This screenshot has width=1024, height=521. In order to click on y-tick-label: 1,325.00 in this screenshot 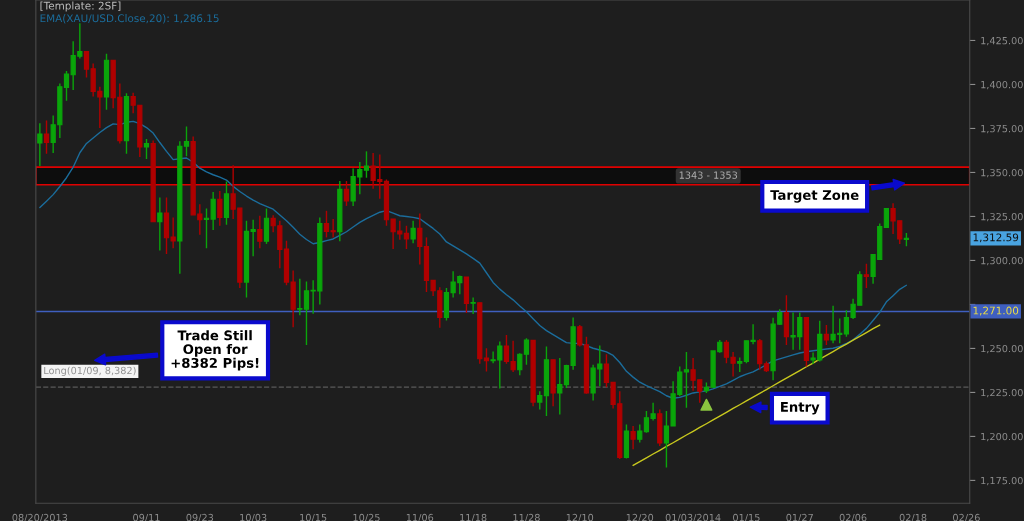, I will do `click(1002, 217)`.